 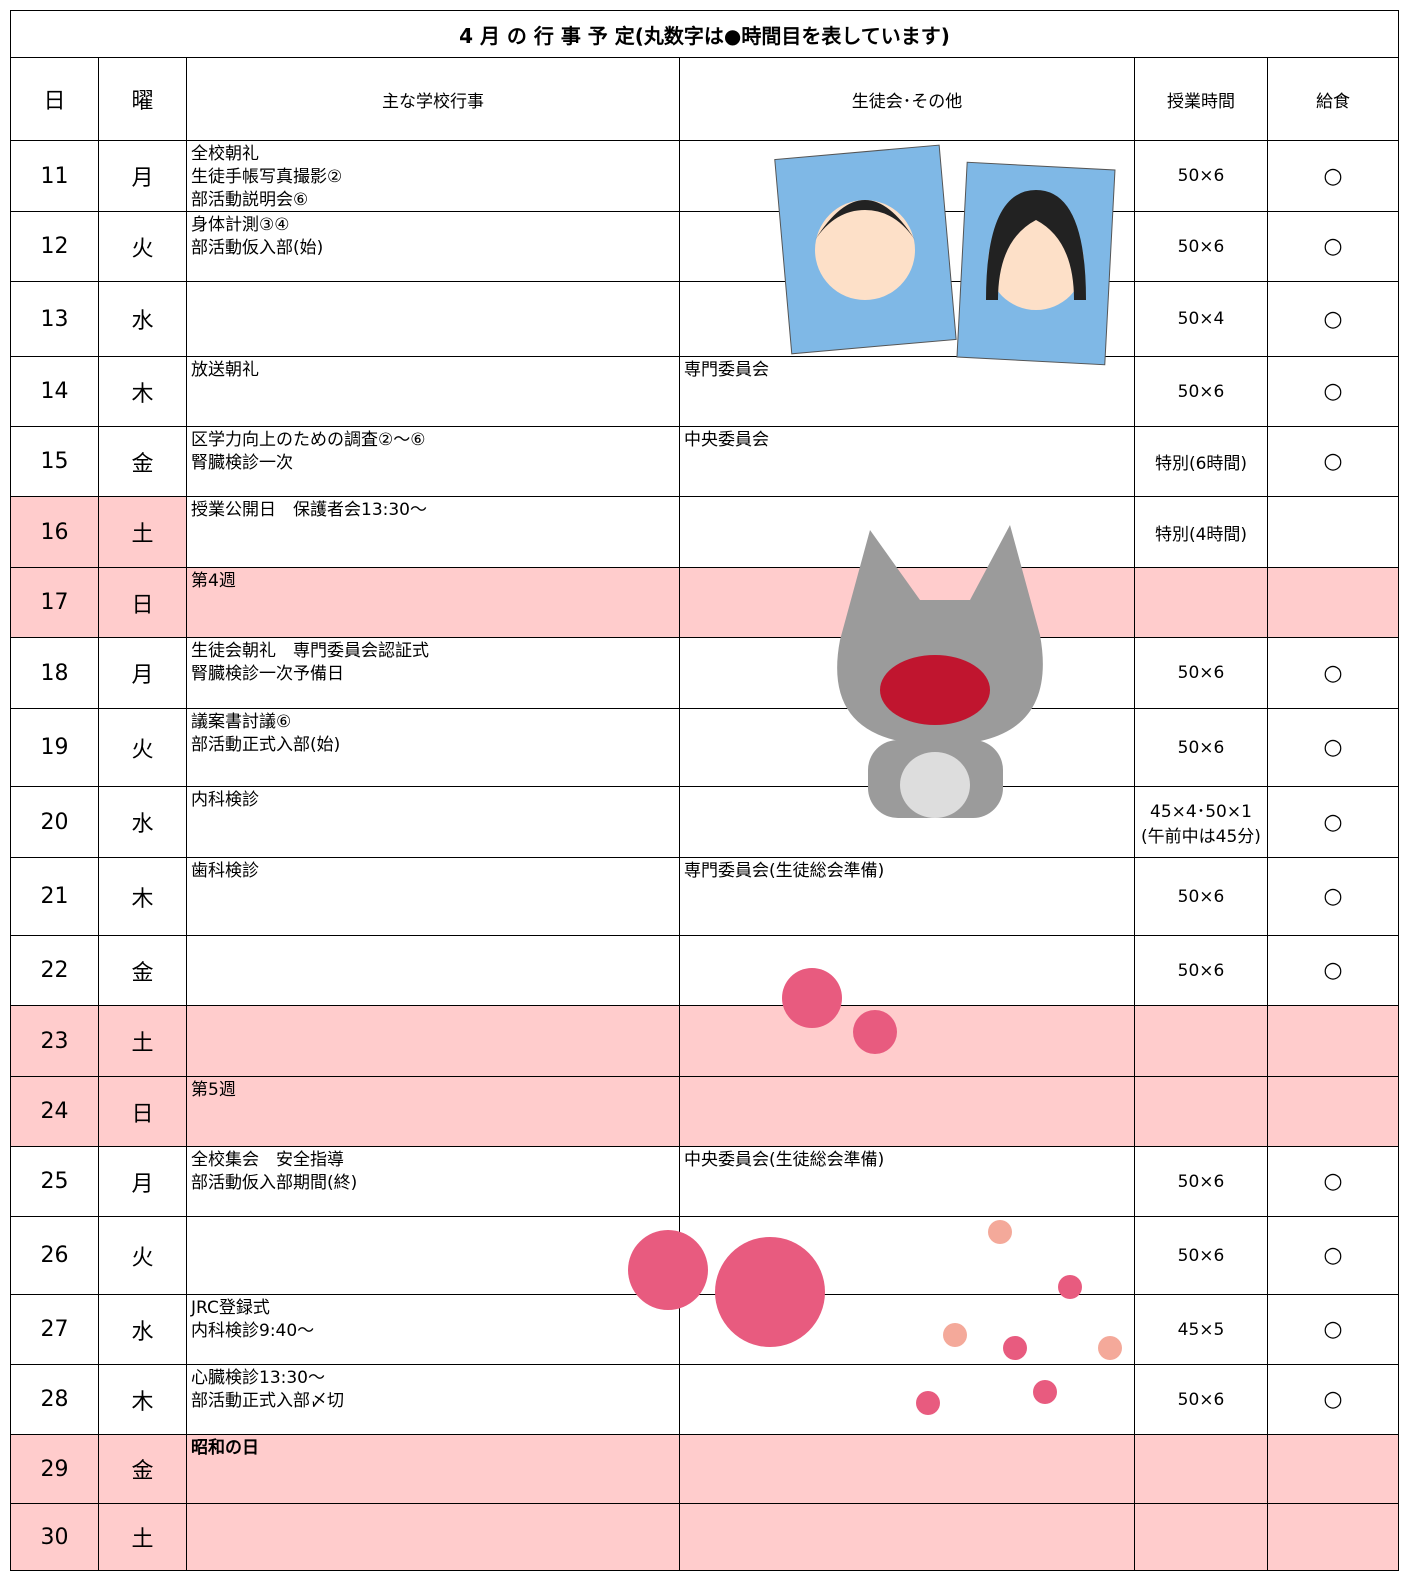 I want to click on day: 29, so click(x=54, y=1469).